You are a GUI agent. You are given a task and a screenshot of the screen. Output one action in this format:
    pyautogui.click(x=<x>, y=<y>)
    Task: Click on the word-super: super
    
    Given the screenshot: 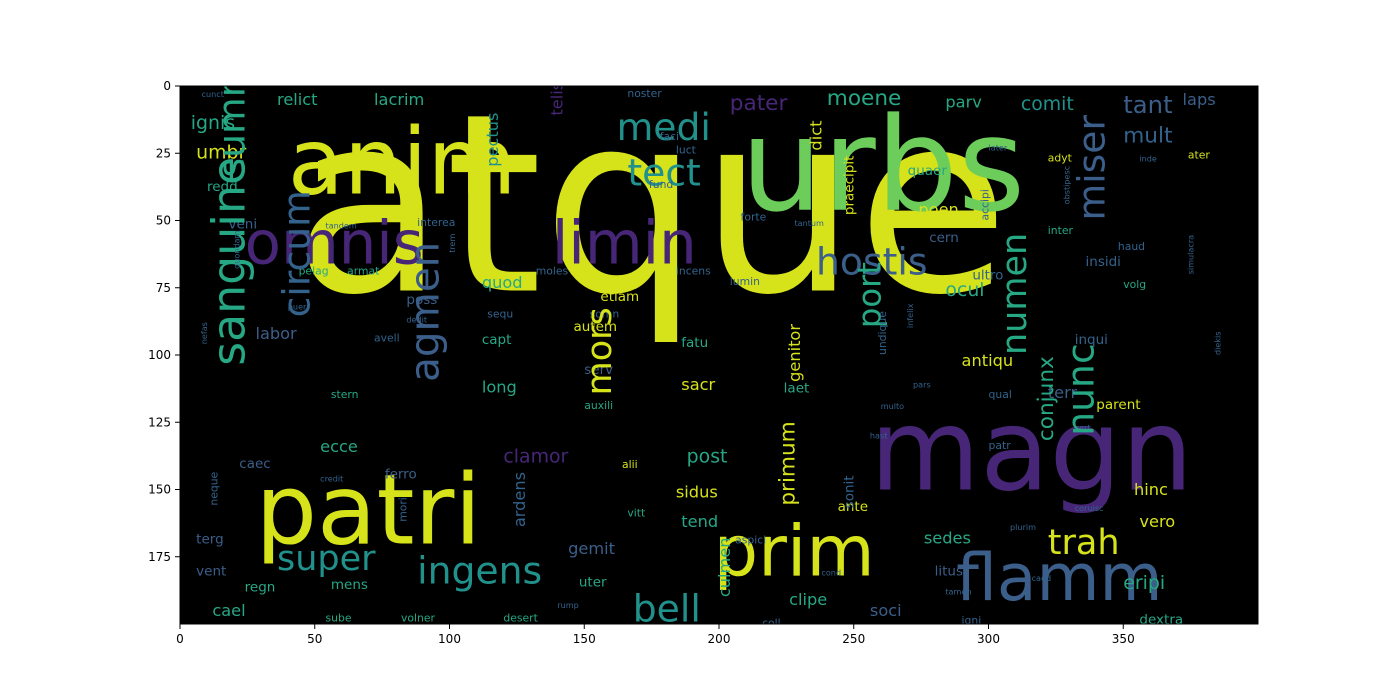 What is the action you would take?
    pyautogui.click(x=326, y=559)
    